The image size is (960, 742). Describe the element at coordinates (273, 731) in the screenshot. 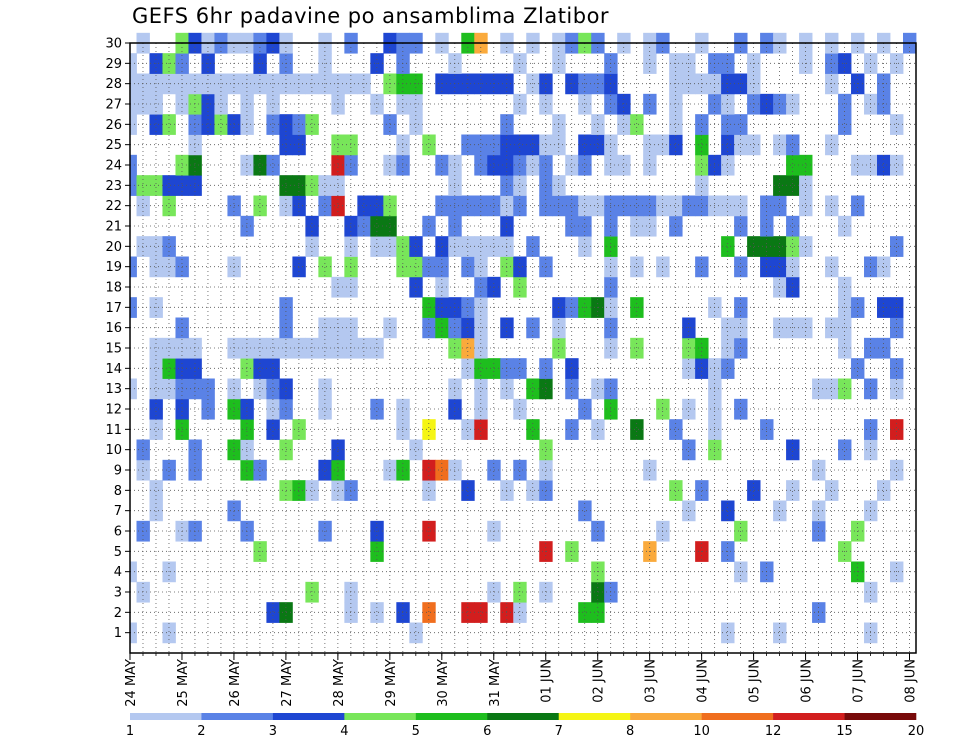

I see `colorbar-label: 3` at that location.